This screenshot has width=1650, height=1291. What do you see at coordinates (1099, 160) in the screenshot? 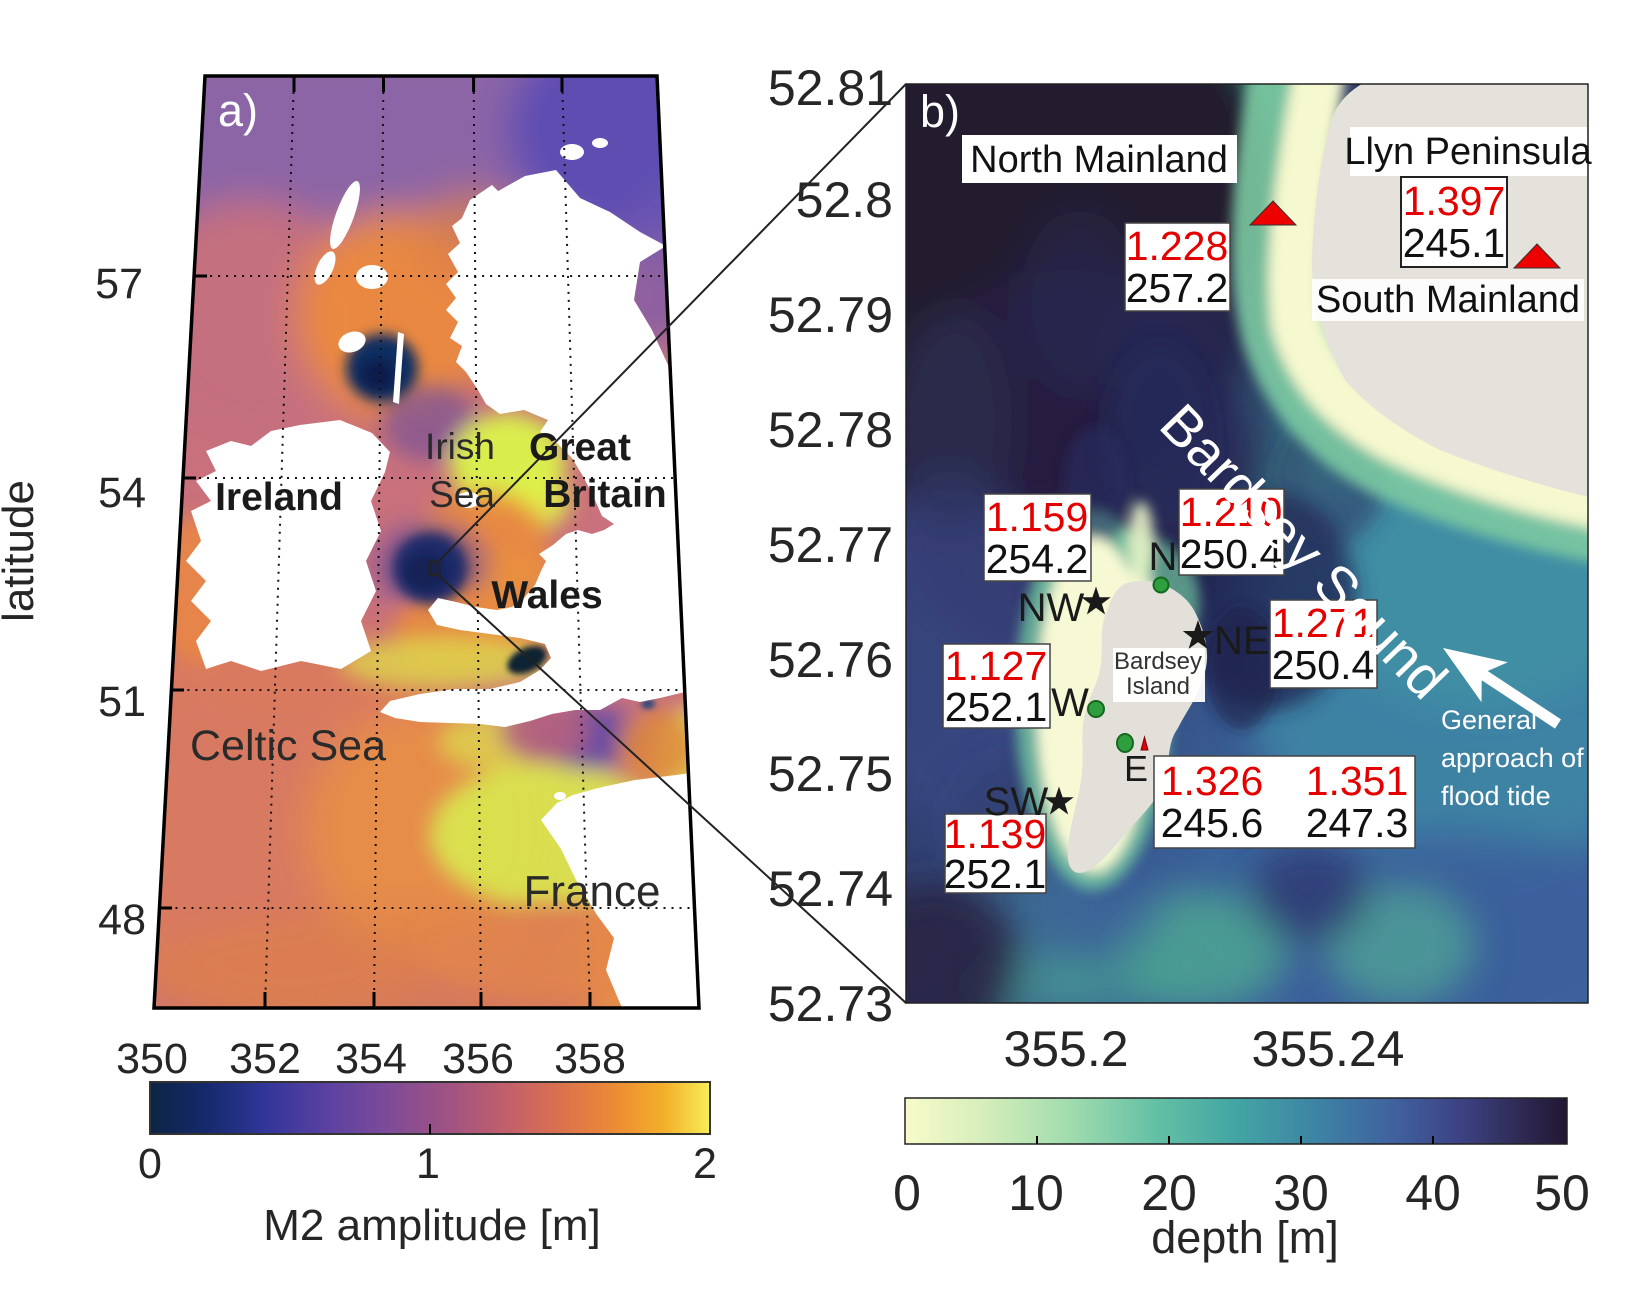
I see `svg-text: North Mainland` at bounding box center [1099, 160].